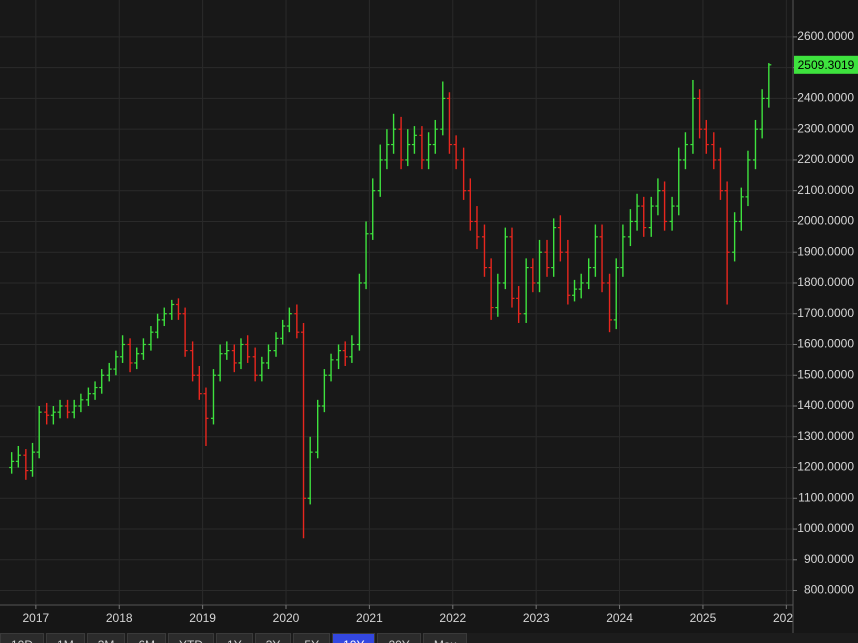 Image resolution: width=858 pixels, height=643 pixels. Describe the element at coordinates (312, 638) in the screenshot. I see `range-button: 5Y` at that location.